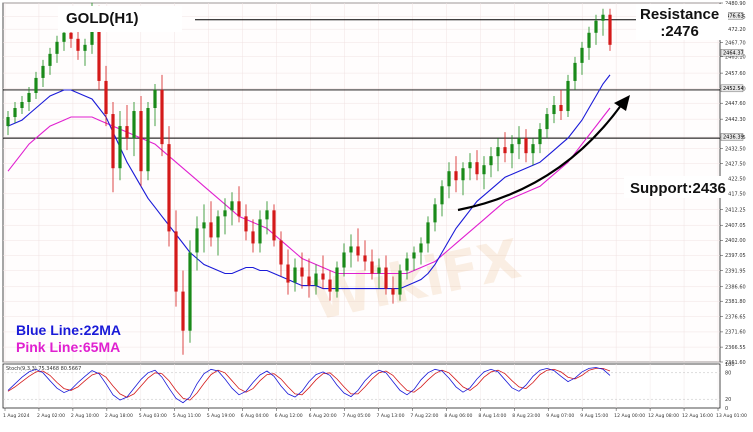 Image resolution: width=753 pixels, height=432 pixels. Describe the element at coordinates (679, 31) in the screenshot. I see `resistance-label-line2: :2476` at that location.